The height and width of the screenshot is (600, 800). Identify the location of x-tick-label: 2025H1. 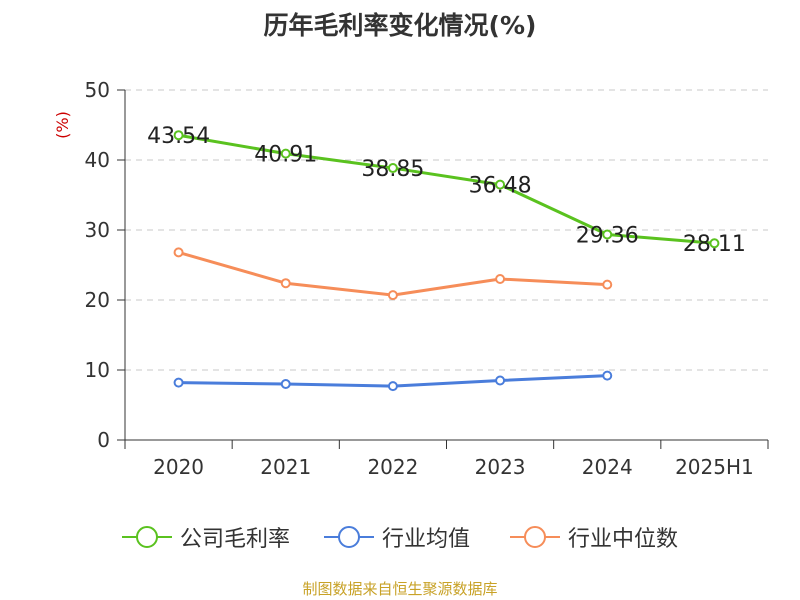
(714, 467).